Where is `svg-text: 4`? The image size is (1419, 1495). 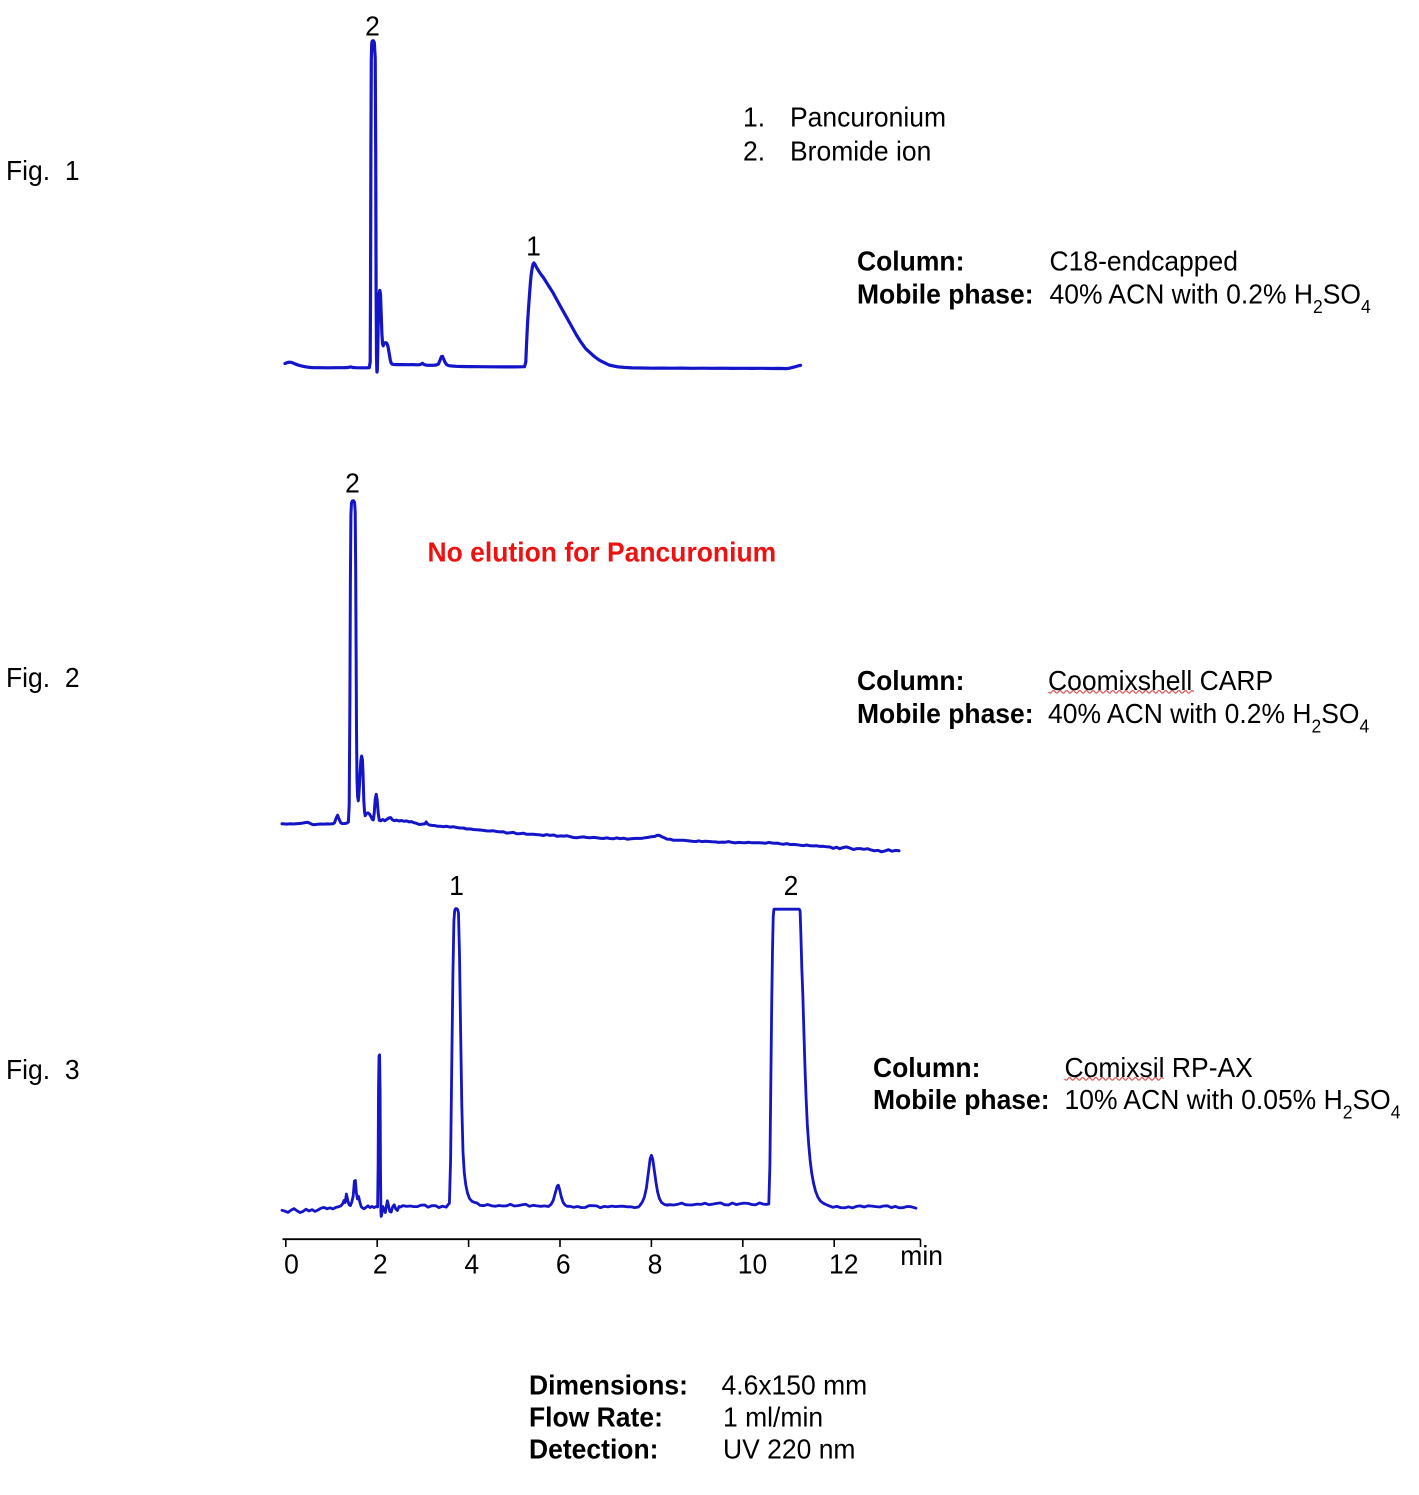
svg-text: 4 is located at coordinates (471, 1264).